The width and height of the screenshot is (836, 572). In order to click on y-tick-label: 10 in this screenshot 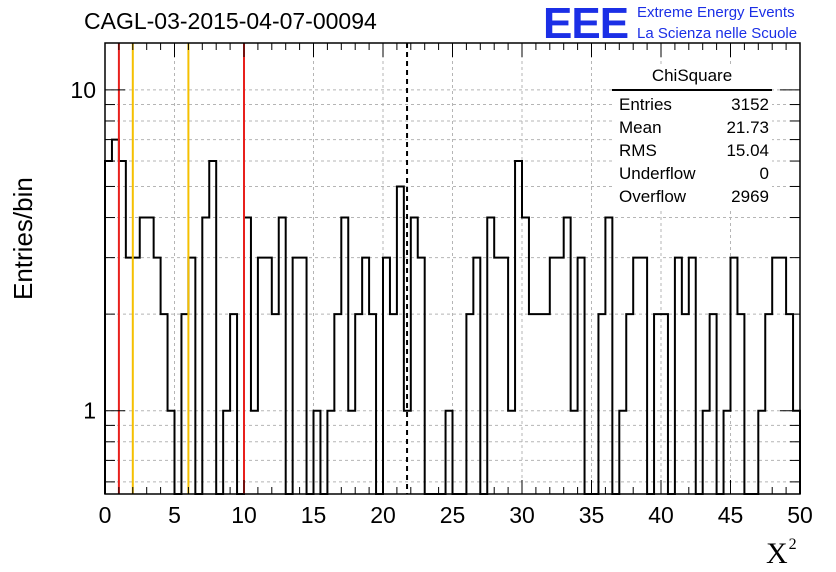, I will do `click(83, 90)`.